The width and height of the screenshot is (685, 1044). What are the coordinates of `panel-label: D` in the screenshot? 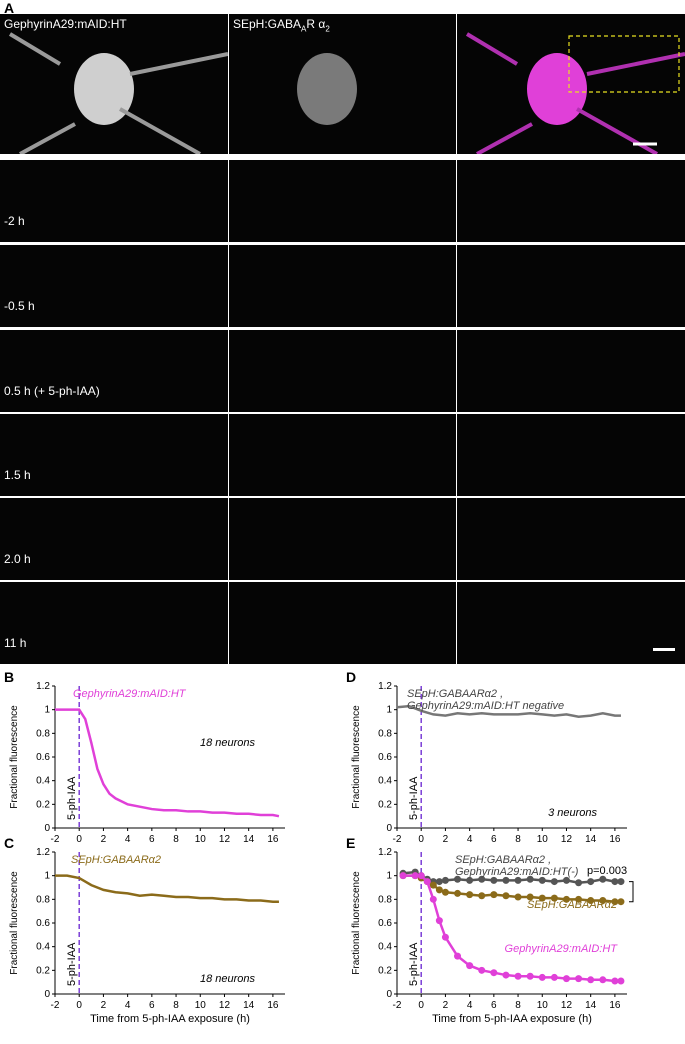 It's located at (351, 677).